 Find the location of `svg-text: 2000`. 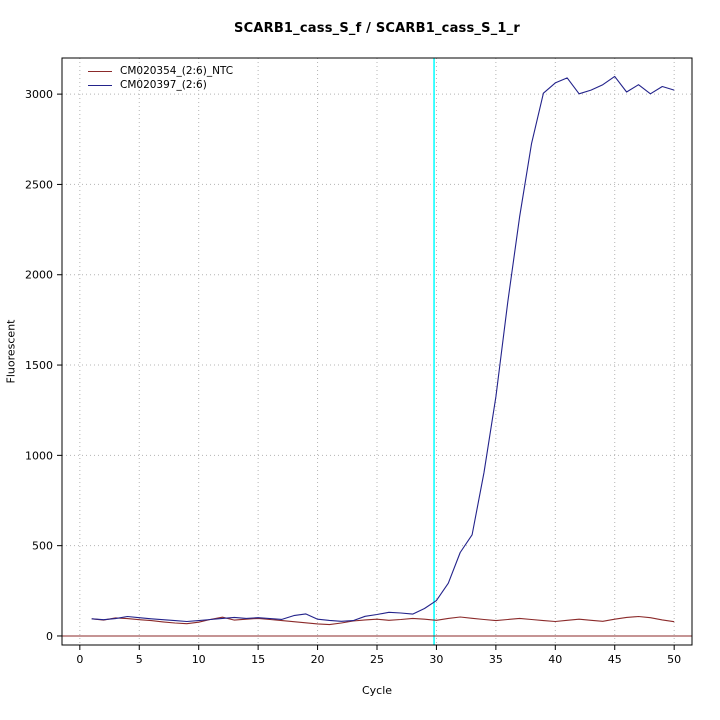

svg-text: 2000 is located at coordinates (39, 275).